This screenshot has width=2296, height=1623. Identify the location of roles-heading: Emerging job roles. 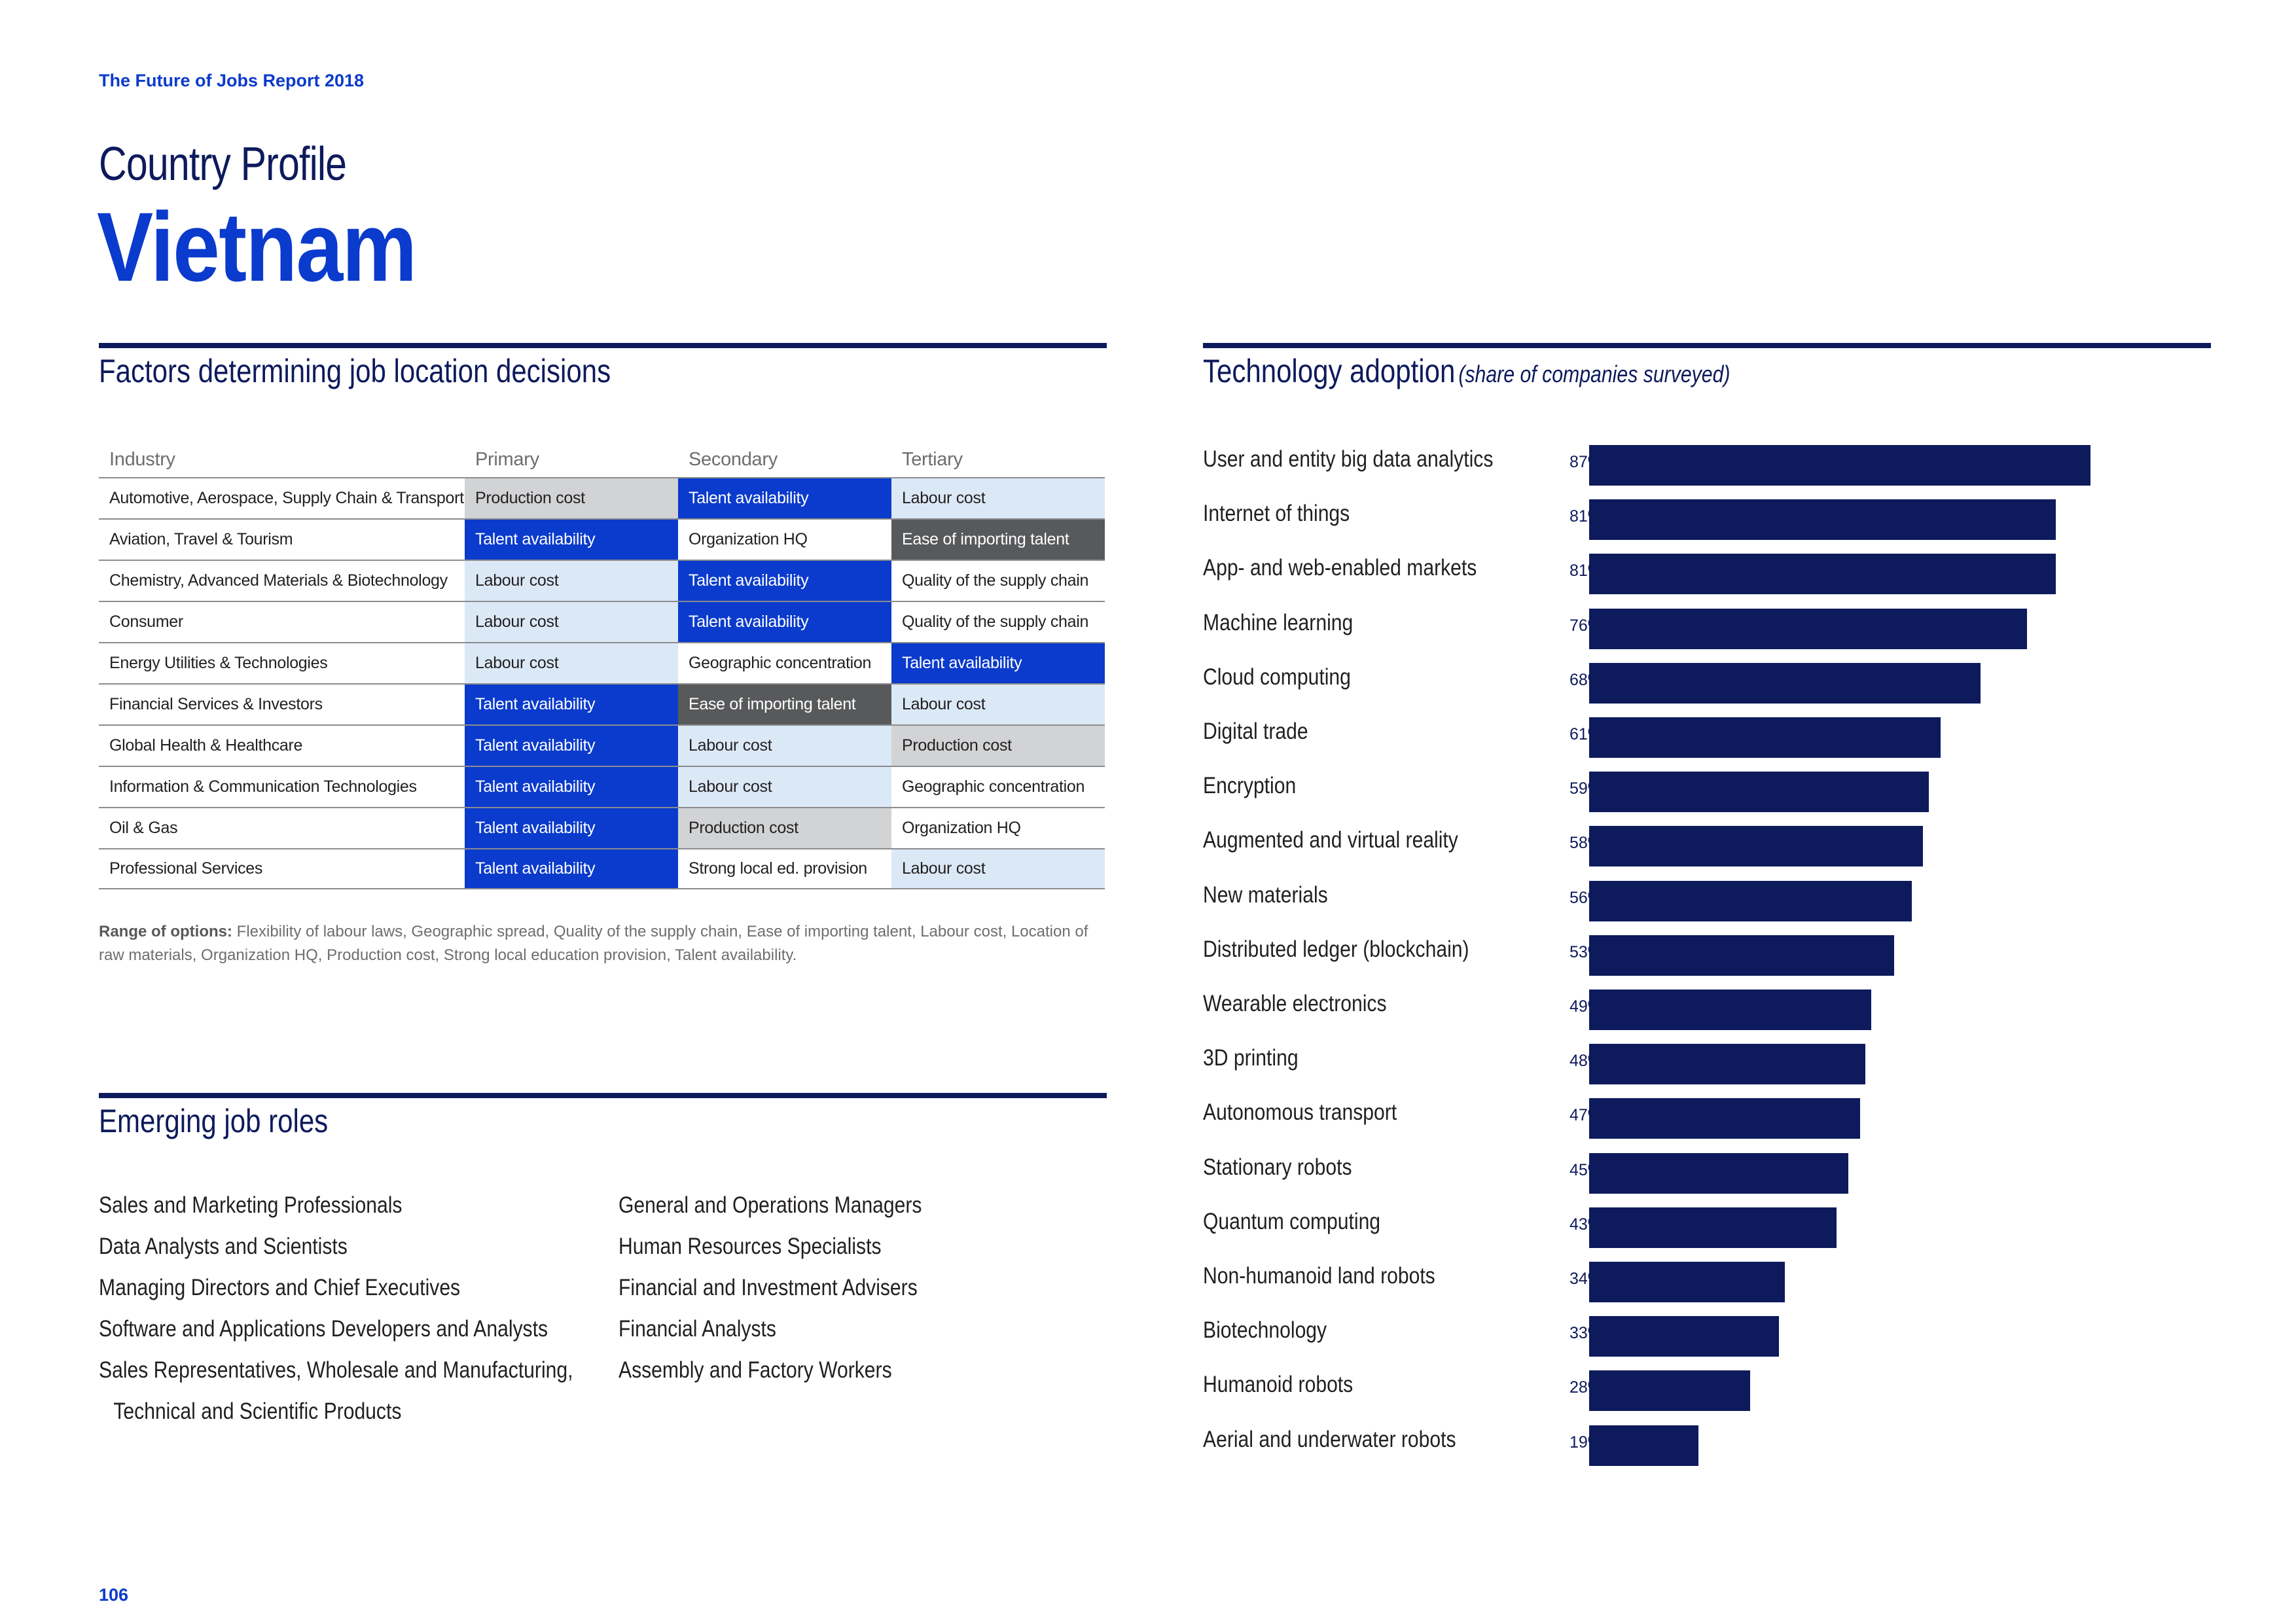
(214, 1121).